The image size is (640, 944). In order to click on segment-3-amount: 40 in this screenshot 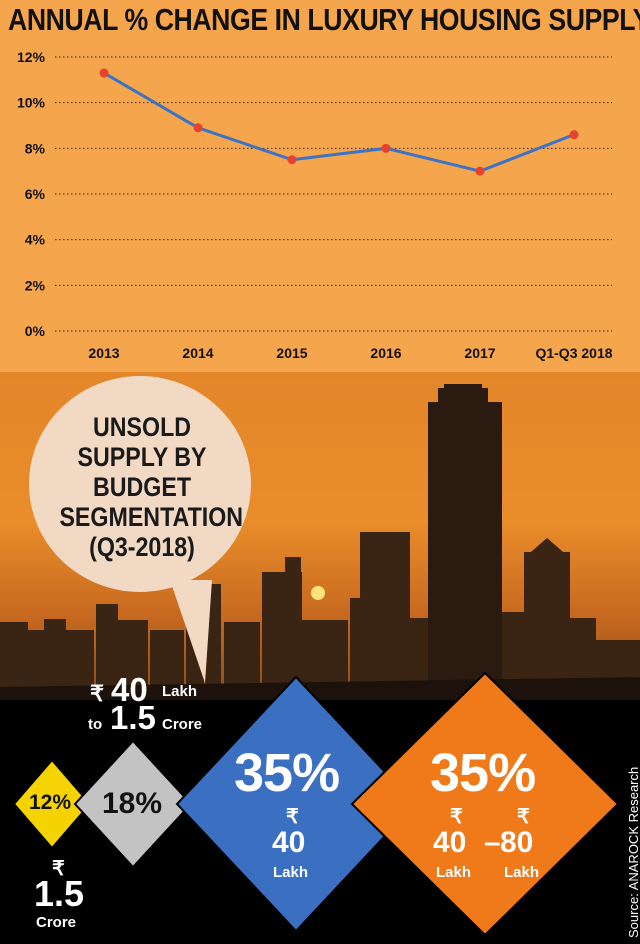, I will do `click(289, 842)`.